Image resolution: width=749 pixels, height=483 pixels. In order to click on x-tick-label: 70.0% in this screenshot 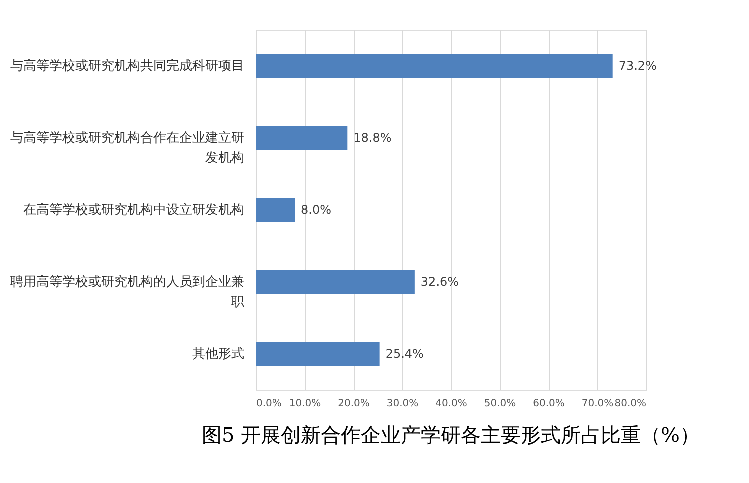, I will do `click(598, 404)`.